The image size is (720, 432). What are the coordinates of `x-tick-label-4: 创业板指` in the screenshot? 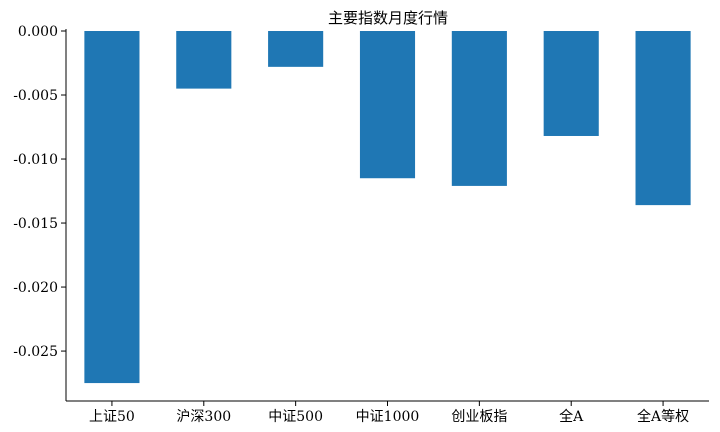 It's located at (479, 417).